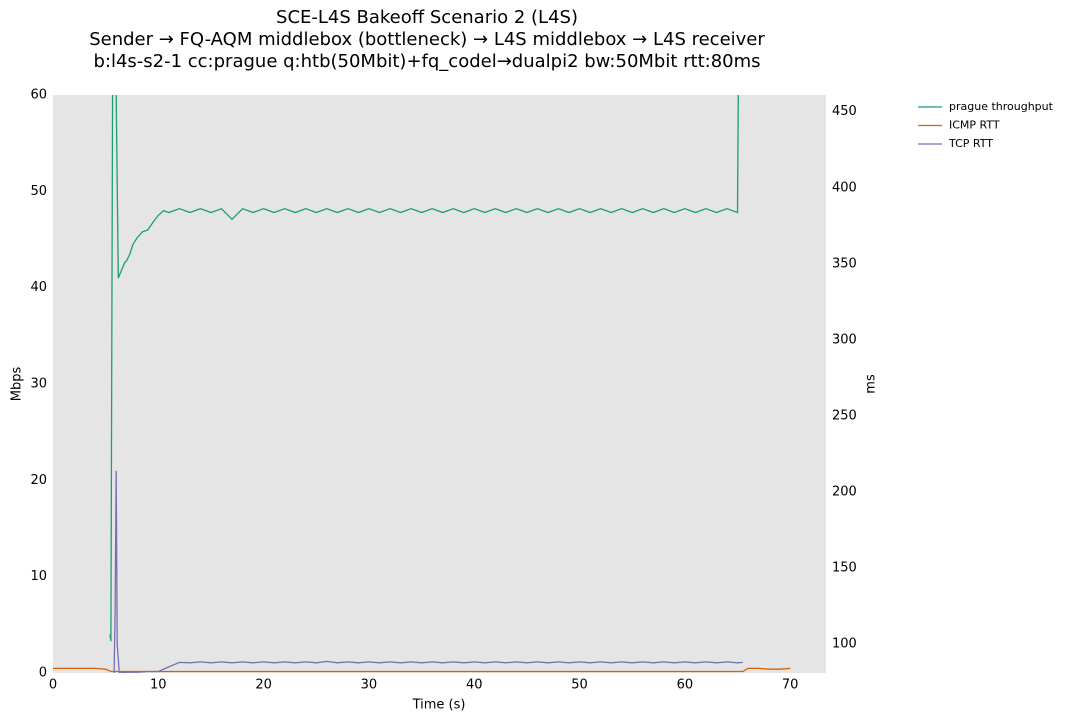 Image resolution: width=1073 pixels, height=725 pixels. I want to click on y-tick-label: 30, so click(38, 384).